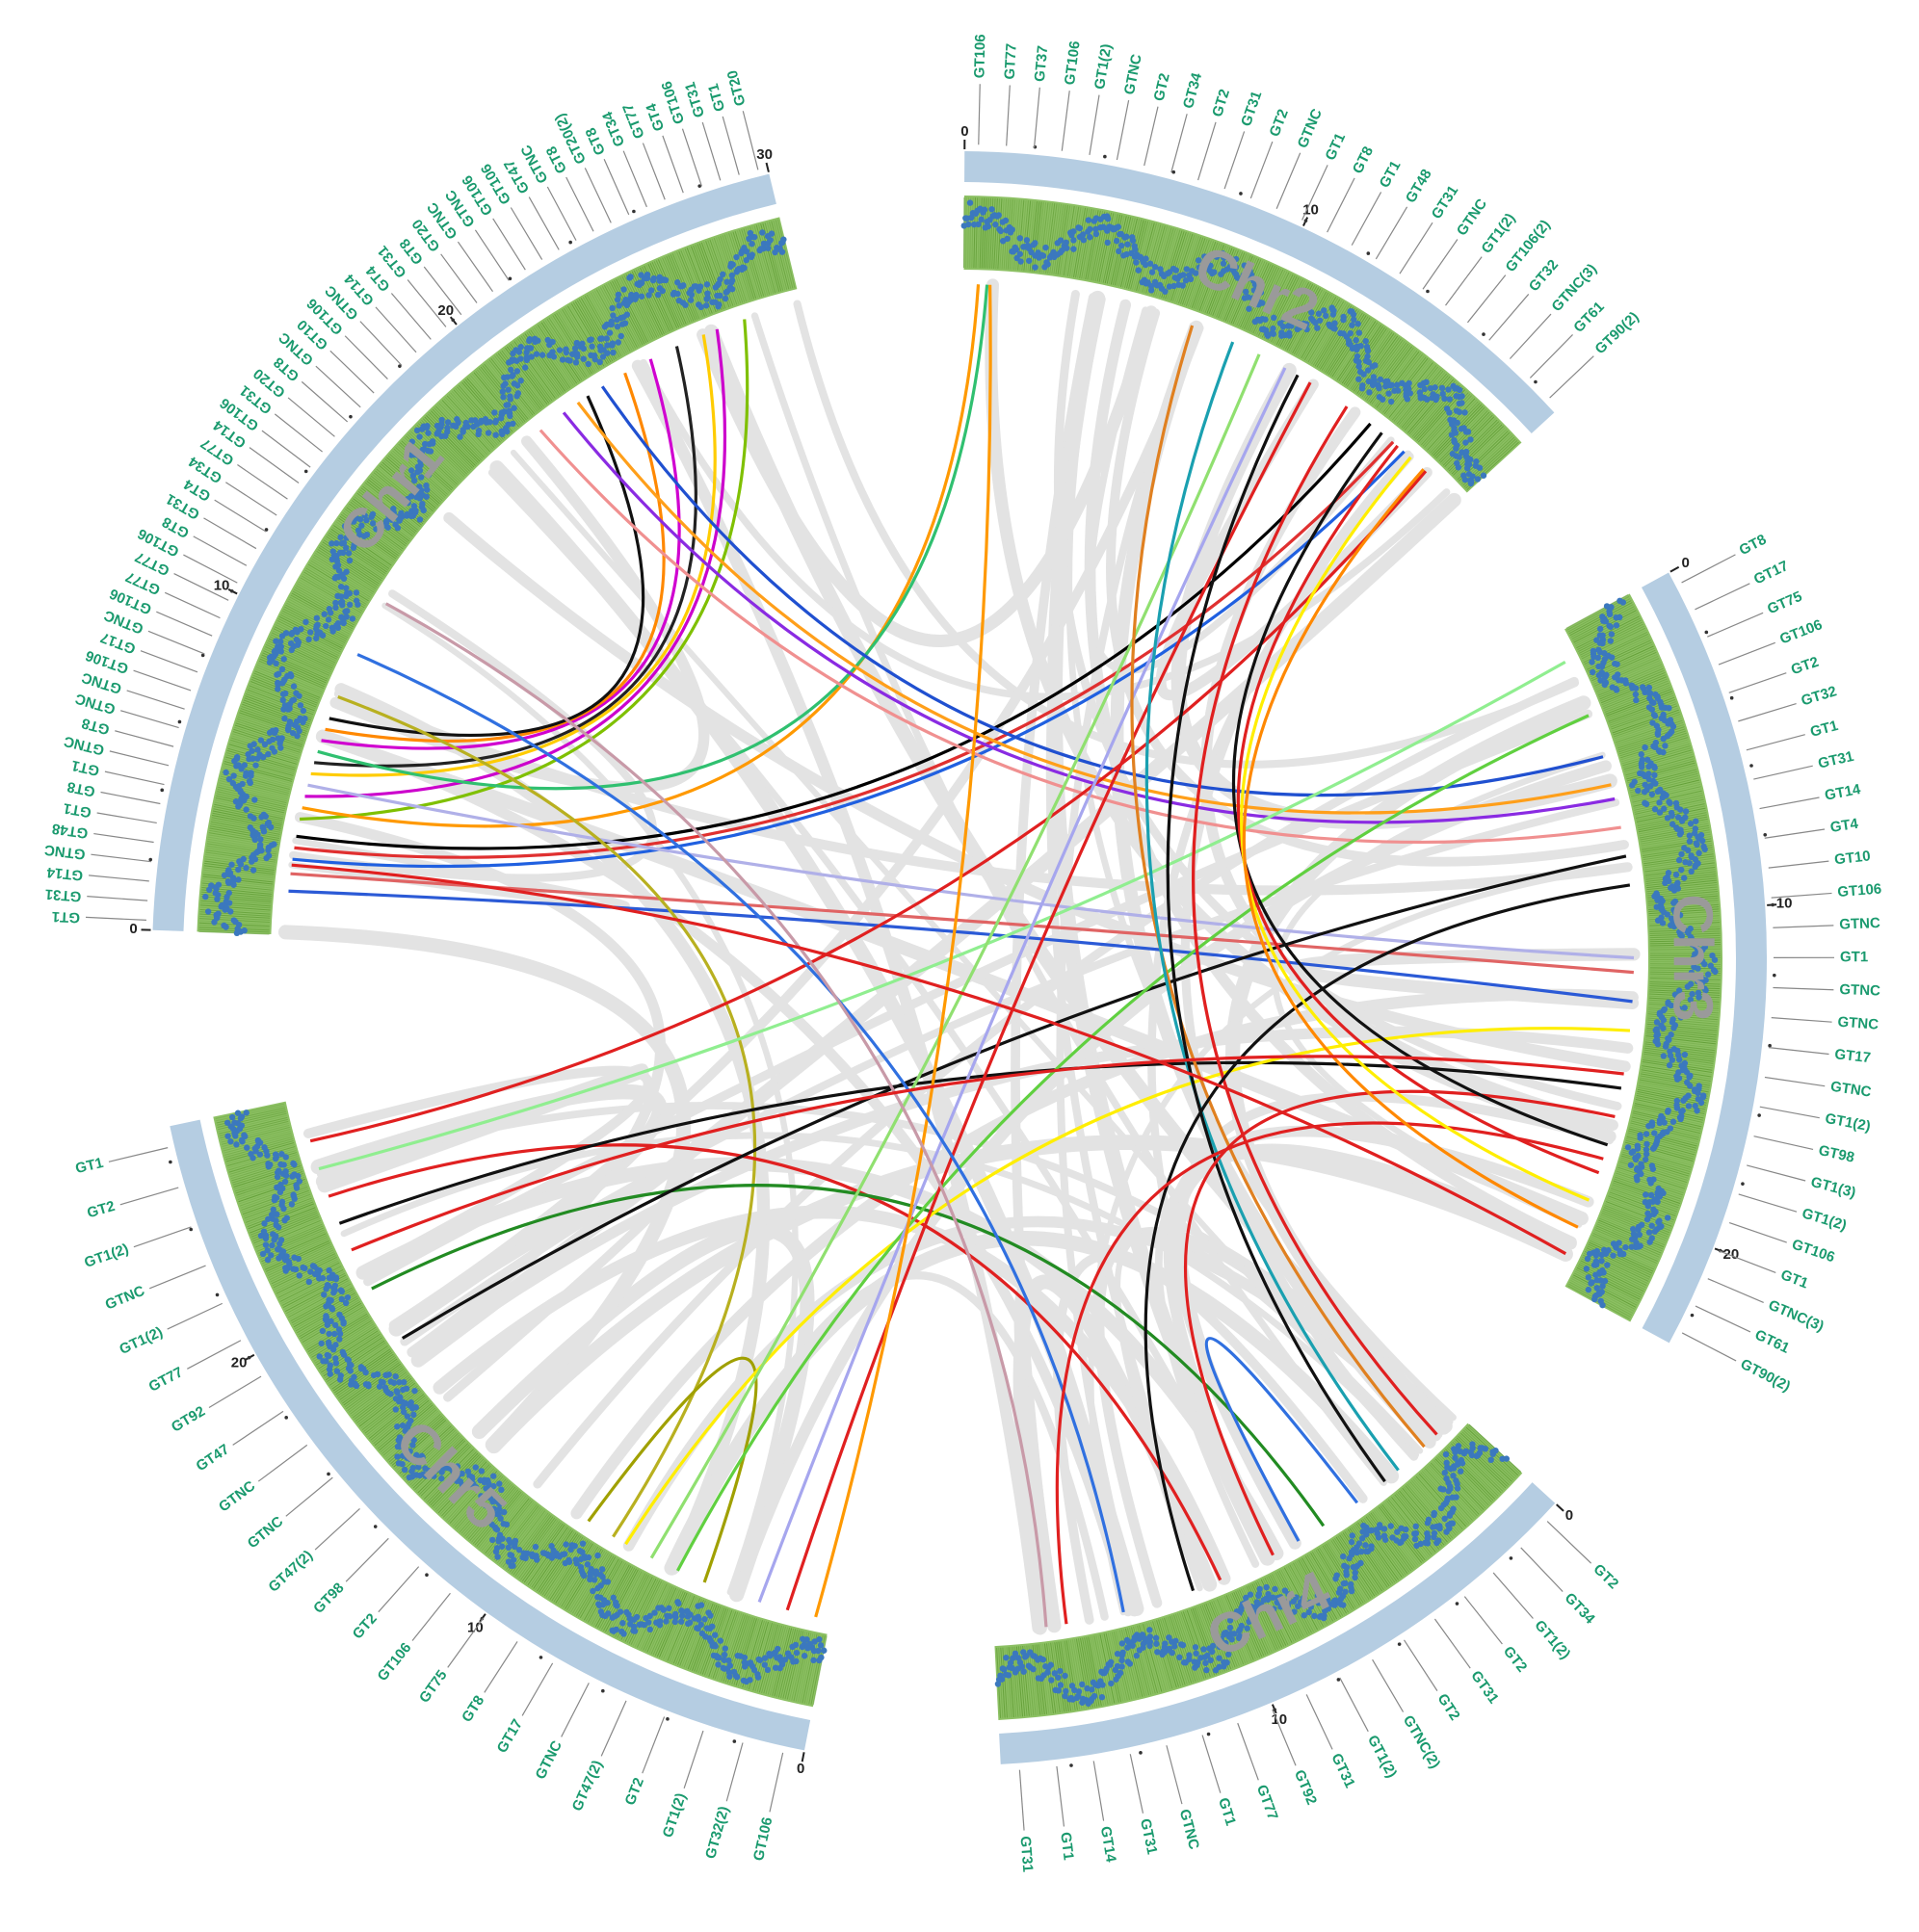  Describe the element at coordinates (1643, 957) in the screenshot. I see `density-track-segment` at that location.